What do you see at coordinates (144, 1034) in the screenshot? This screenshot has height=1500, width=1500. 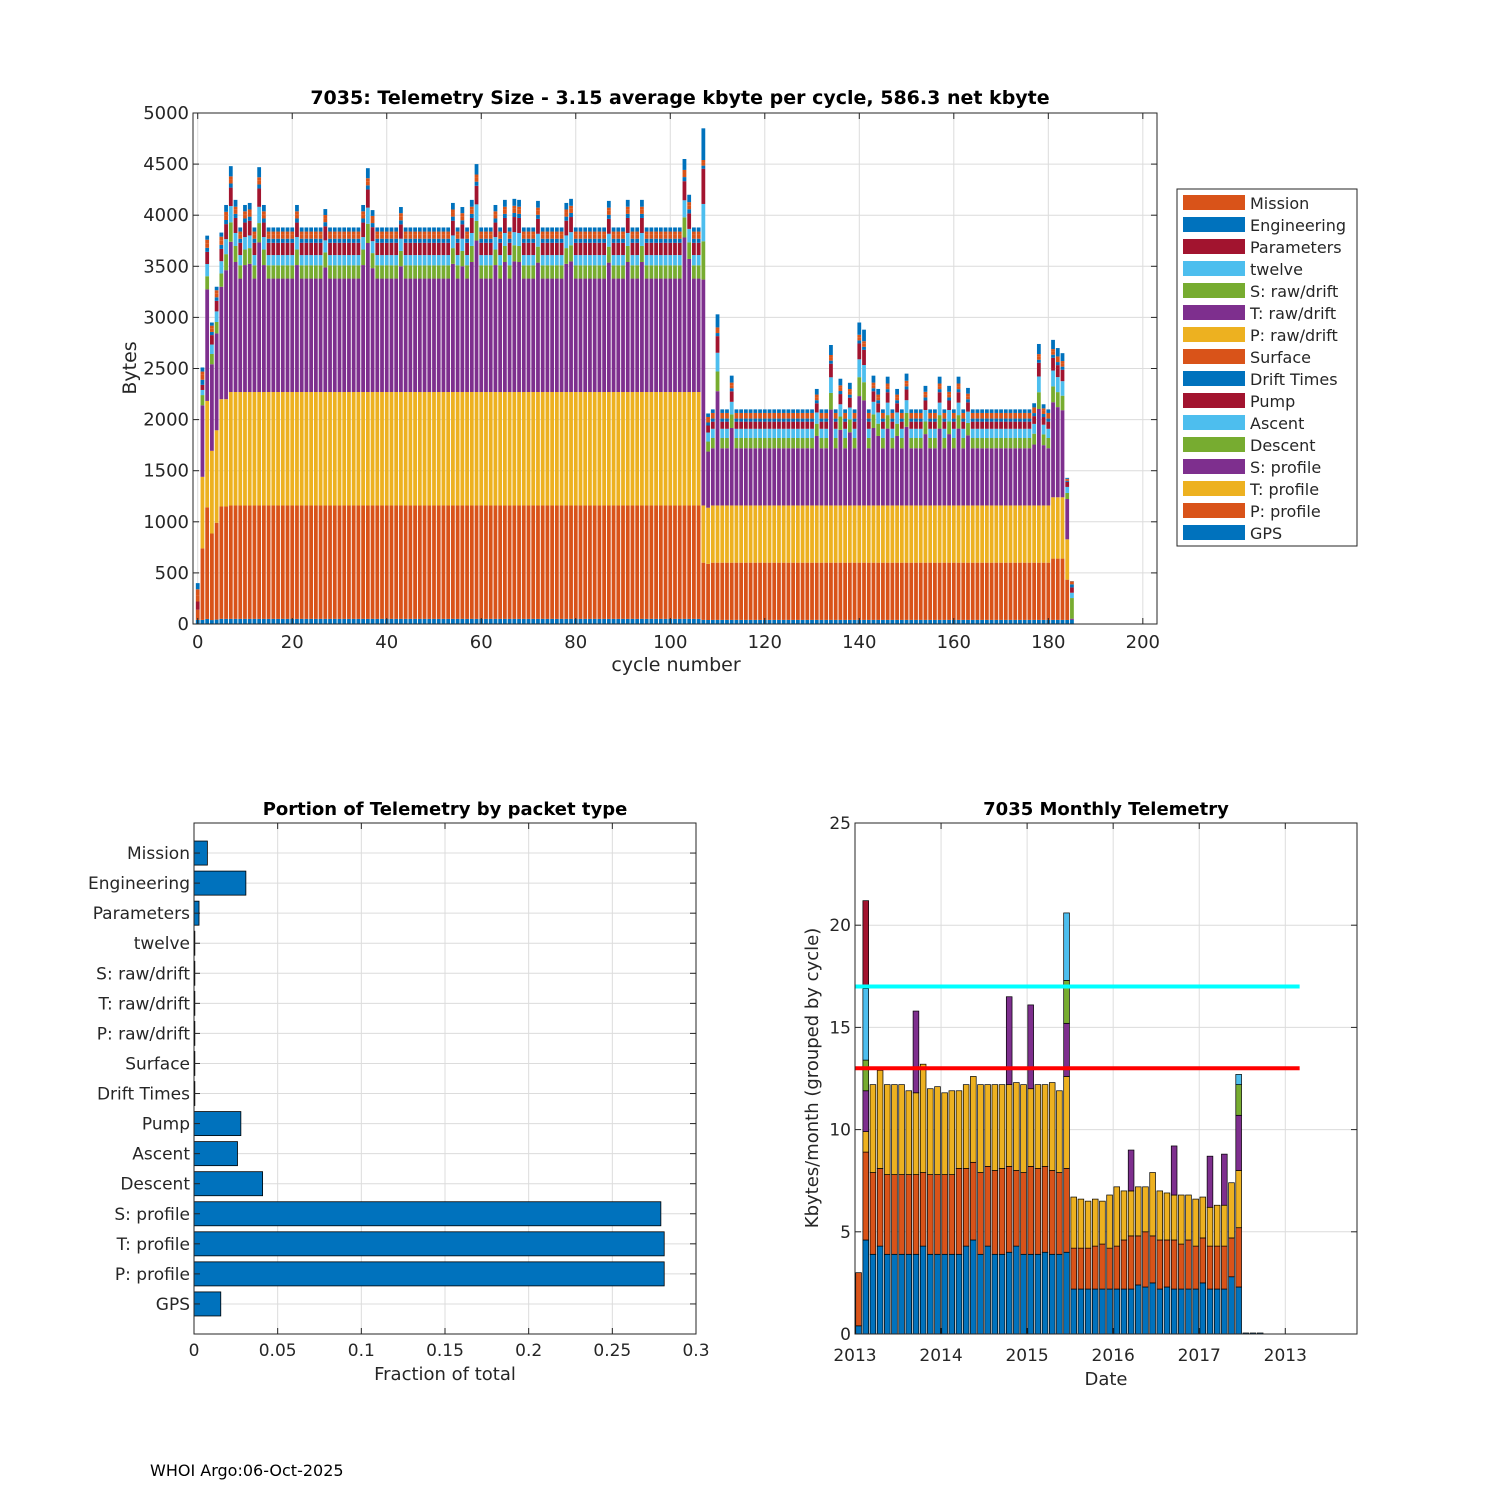 I see `y-tick-label: P: raw/drift` at bounding box center [144, 1034].